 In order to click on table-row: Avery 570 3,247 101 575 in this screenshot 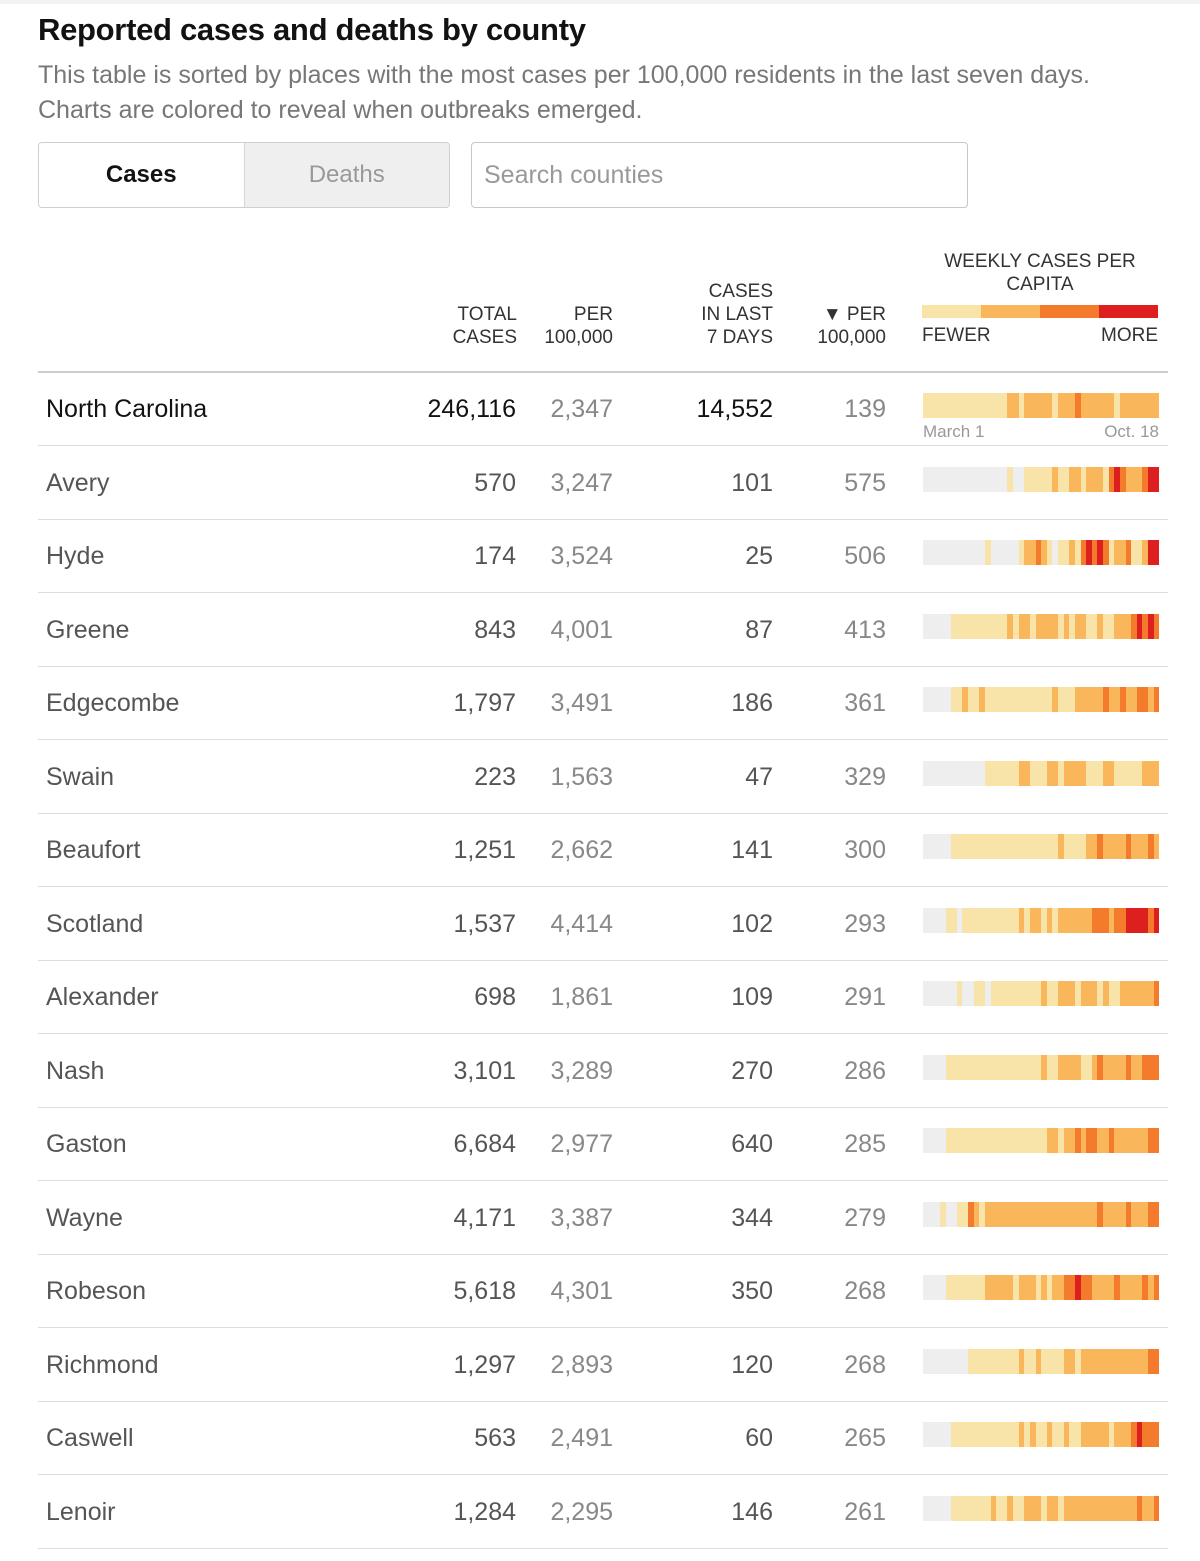, I will do `click(603, 483)`.